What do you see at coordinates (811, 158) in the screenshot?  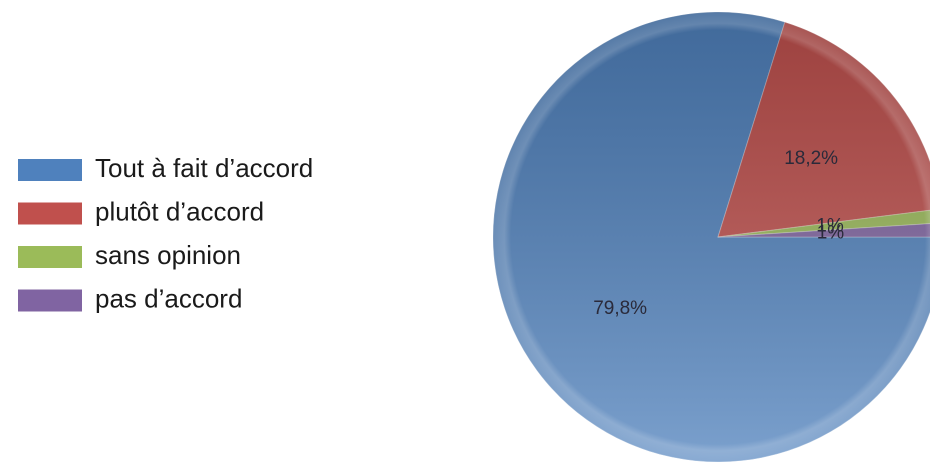 I see `slice-label: 18,2%` at bounding box center [811, 158].